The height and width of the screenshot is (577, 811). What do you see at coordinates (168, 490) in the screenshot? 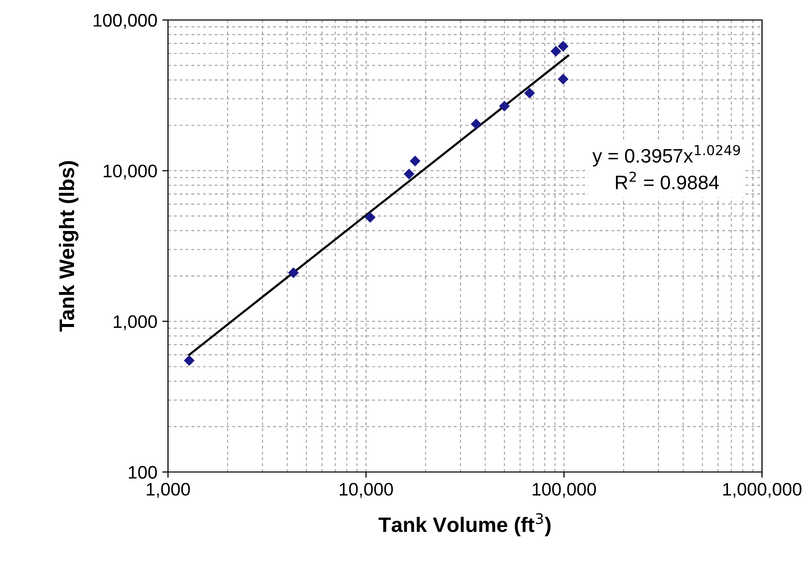
I see `x-tick-label: 1,000` at bounding box center [168, 490].